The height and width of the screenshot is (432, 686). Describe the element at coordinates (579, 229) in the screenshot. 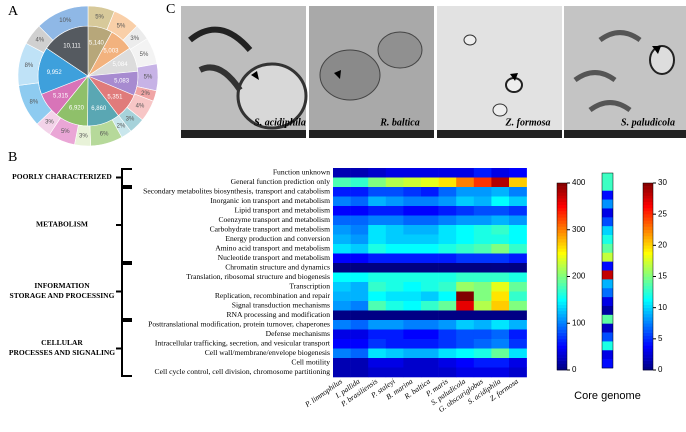

I see `colorbar-tick-label: 300` at that location.